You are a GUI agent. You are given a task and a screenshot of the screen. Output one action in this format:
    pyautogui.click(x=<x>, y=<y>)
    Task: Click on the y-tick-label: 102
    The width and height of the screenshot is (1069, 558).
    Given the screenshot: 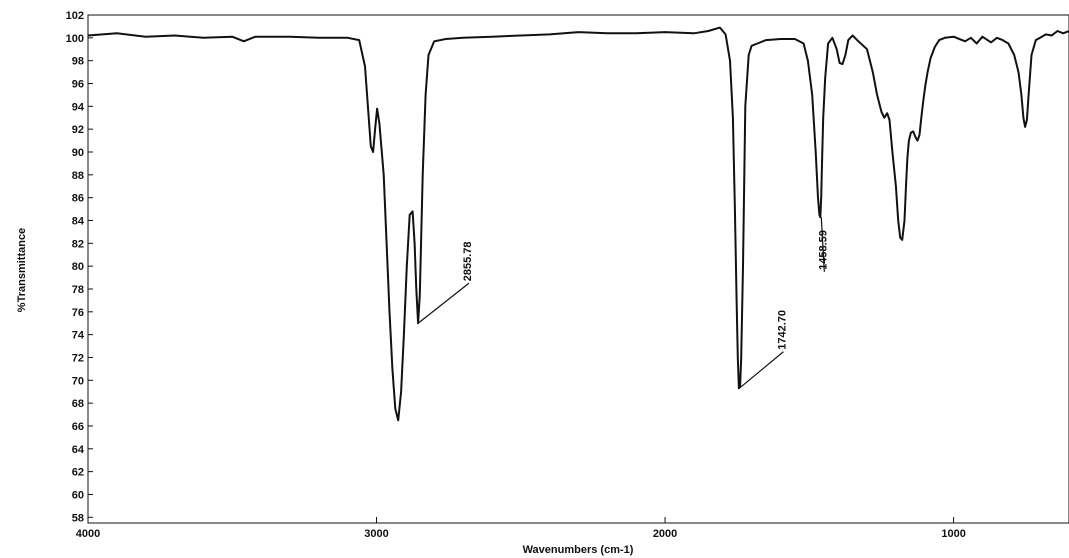 What is the action you would take?
    pyautogui.click(x=75, y=16)
    